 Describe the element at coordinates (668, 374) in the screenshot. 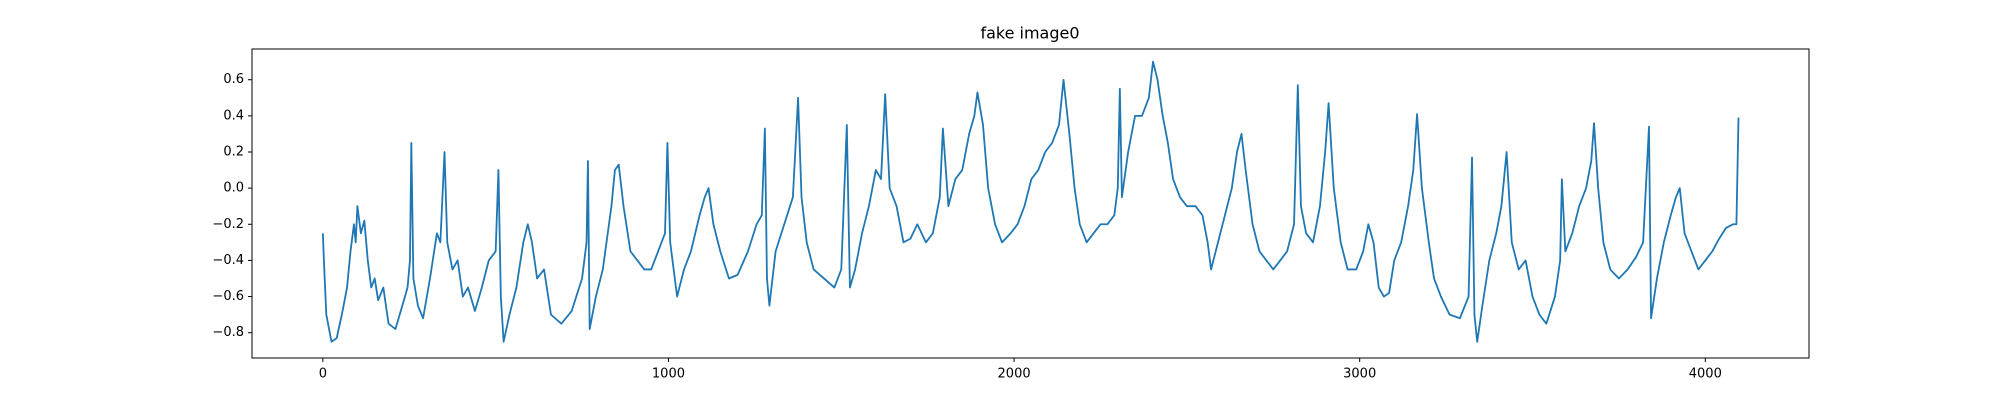

I see `x-tick-label: 1000` at that location.